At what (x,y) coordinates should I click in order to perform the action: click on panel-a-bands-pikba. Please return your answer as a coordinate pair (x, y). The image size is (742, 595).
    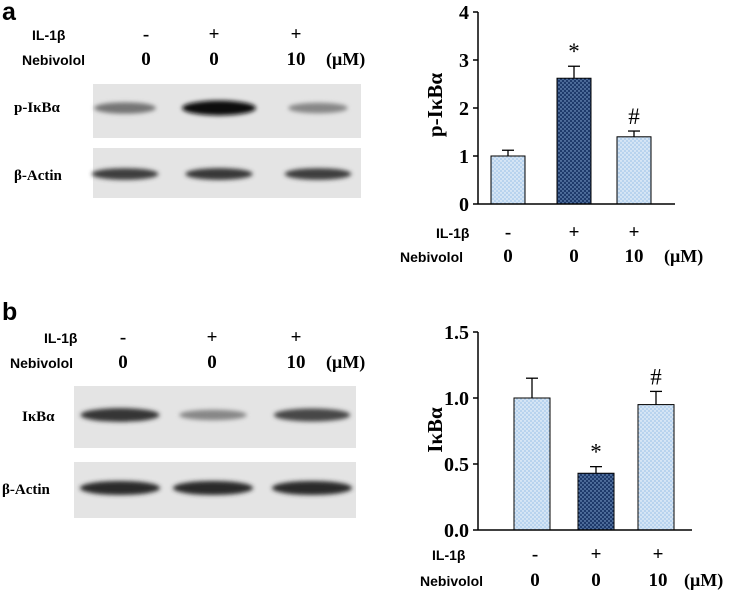
    Looking at the image, I should click on (221, 108).